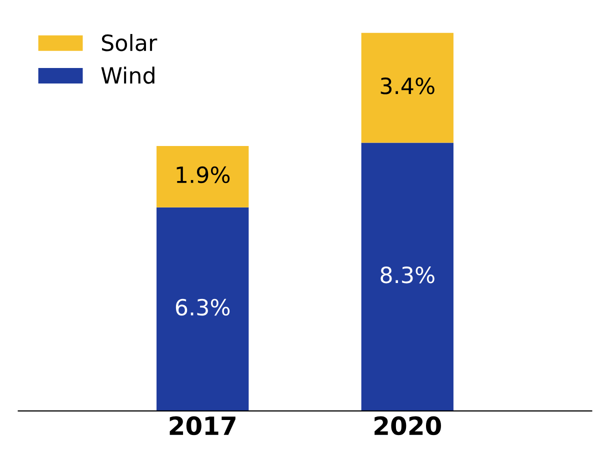 This screenshot has height=467, width=610. Describe the element at coordinates (130, 43) in the screenshot. I see `legend-label: Solar` at that location.